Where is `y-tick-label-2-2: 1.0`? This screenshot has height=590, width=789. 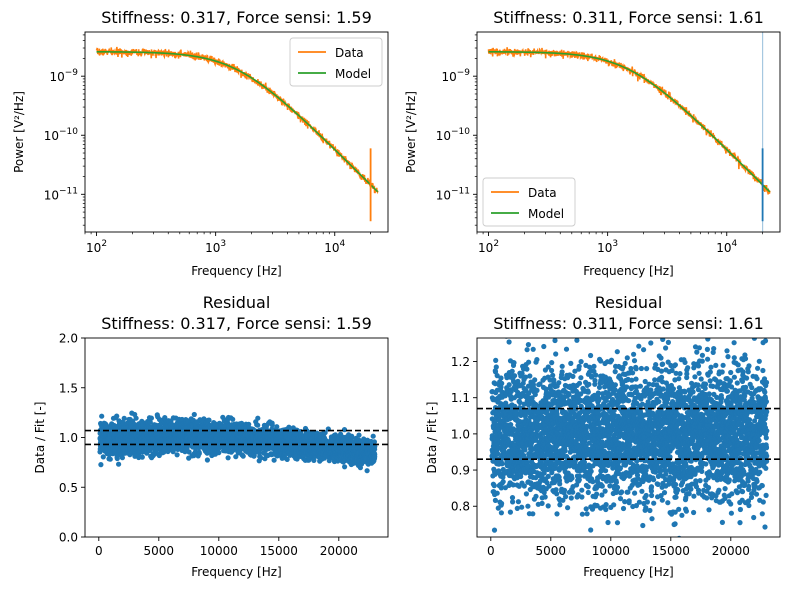
y-tick-label-2-2: 1.0 is located at coordinates (68, 438).